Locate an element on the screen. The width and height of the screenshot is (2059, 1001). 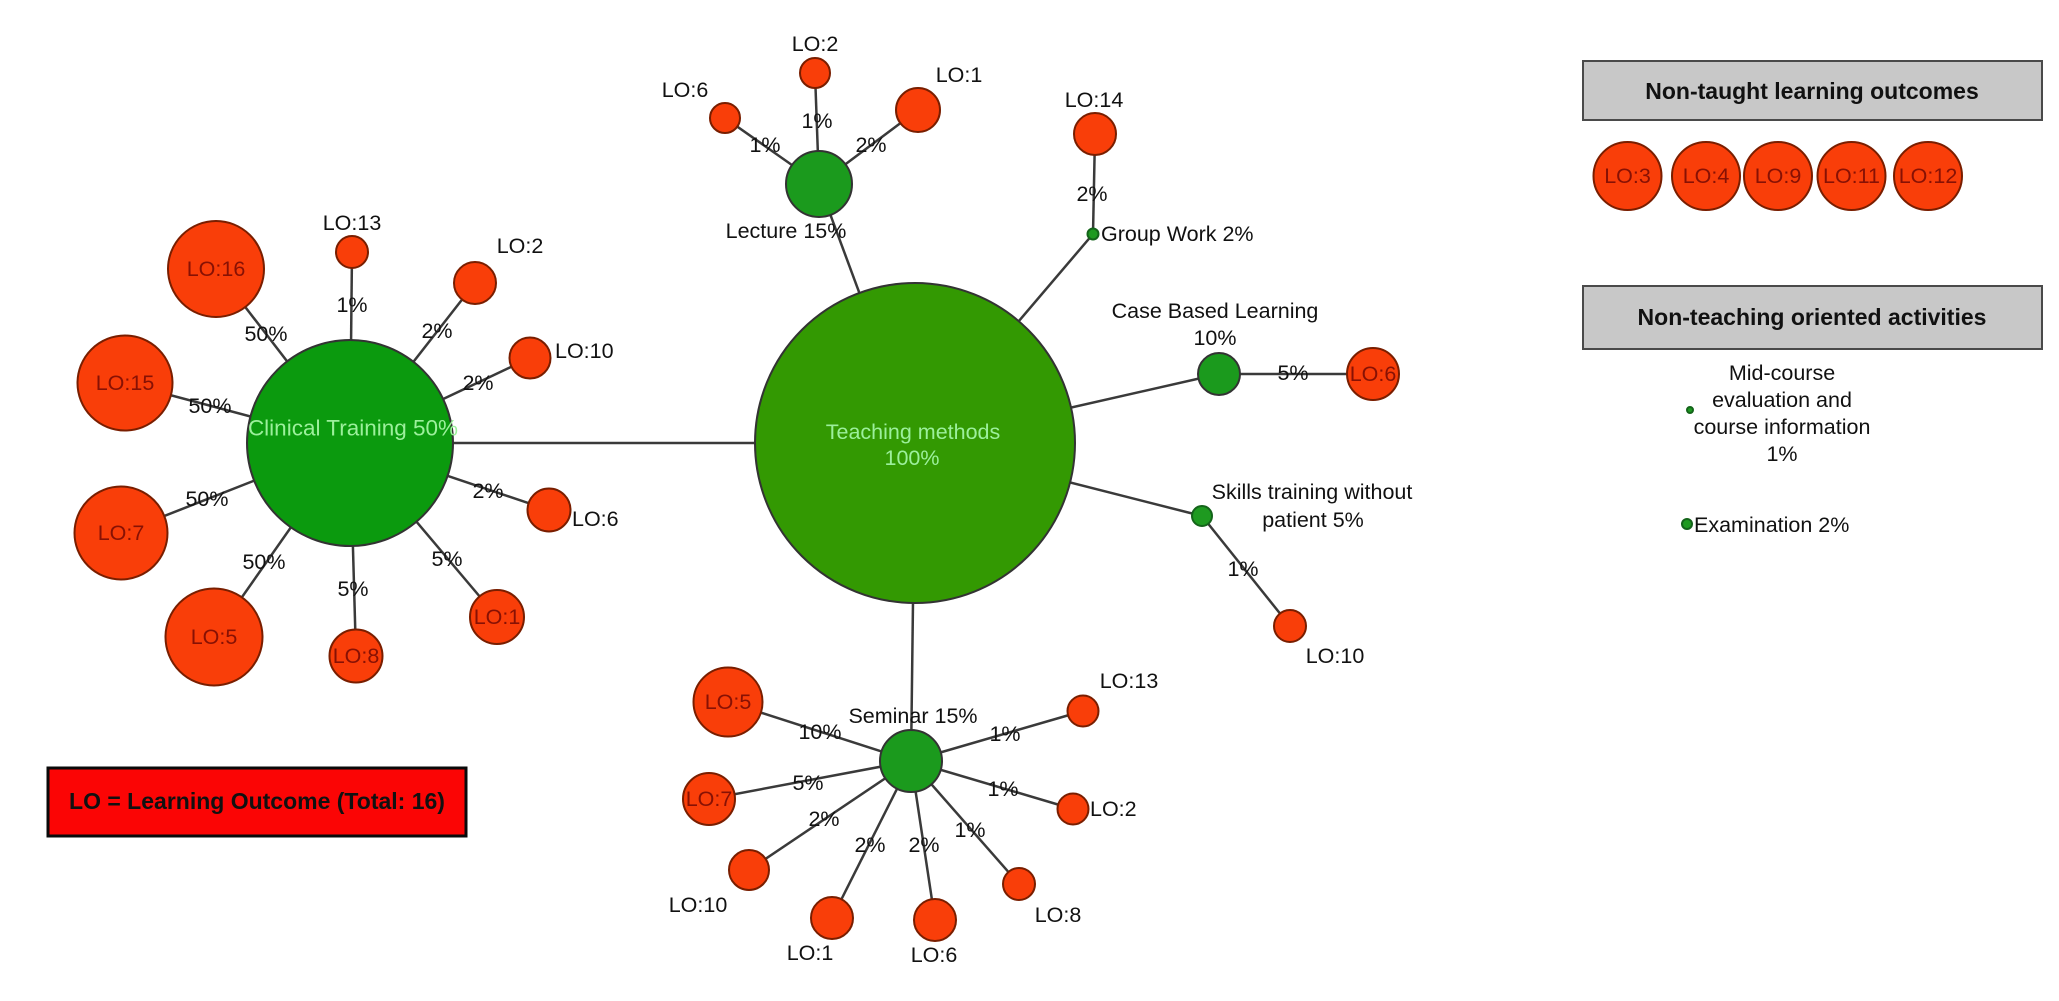
svg-text: LO:14 is located at coordinates (1094, 100).